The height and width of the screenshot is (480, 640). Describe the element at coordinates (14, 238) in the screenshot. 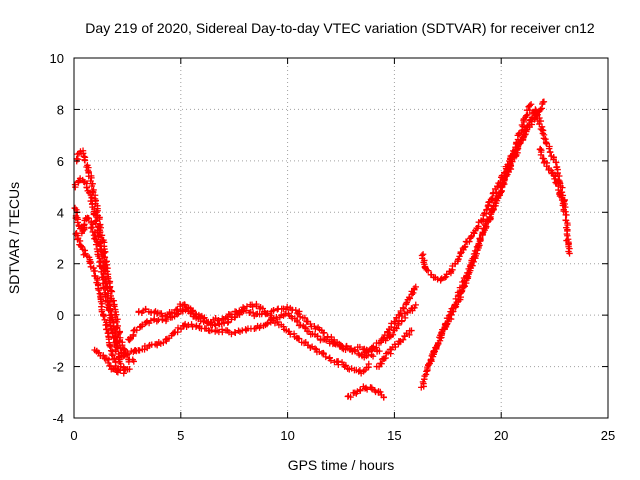

I see `y-axis-label: SDTVAR / TECUs` at that location.